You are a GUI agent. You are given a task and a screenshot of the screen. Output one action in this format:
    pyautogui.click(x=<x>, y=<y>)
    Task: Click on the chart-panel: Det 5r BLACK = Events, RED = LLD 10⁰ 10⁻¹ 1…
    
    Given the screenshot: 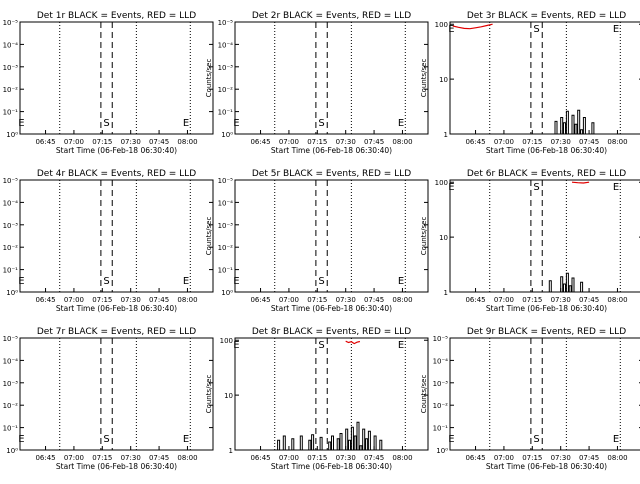 What is the action you would take?
    pyautogui.click(x=317, y=241)
    